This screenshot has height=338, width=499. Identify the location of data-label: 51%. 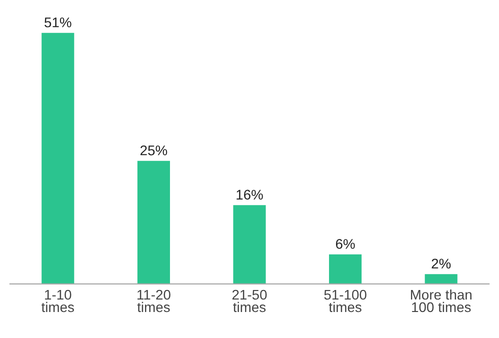
(58, 23).